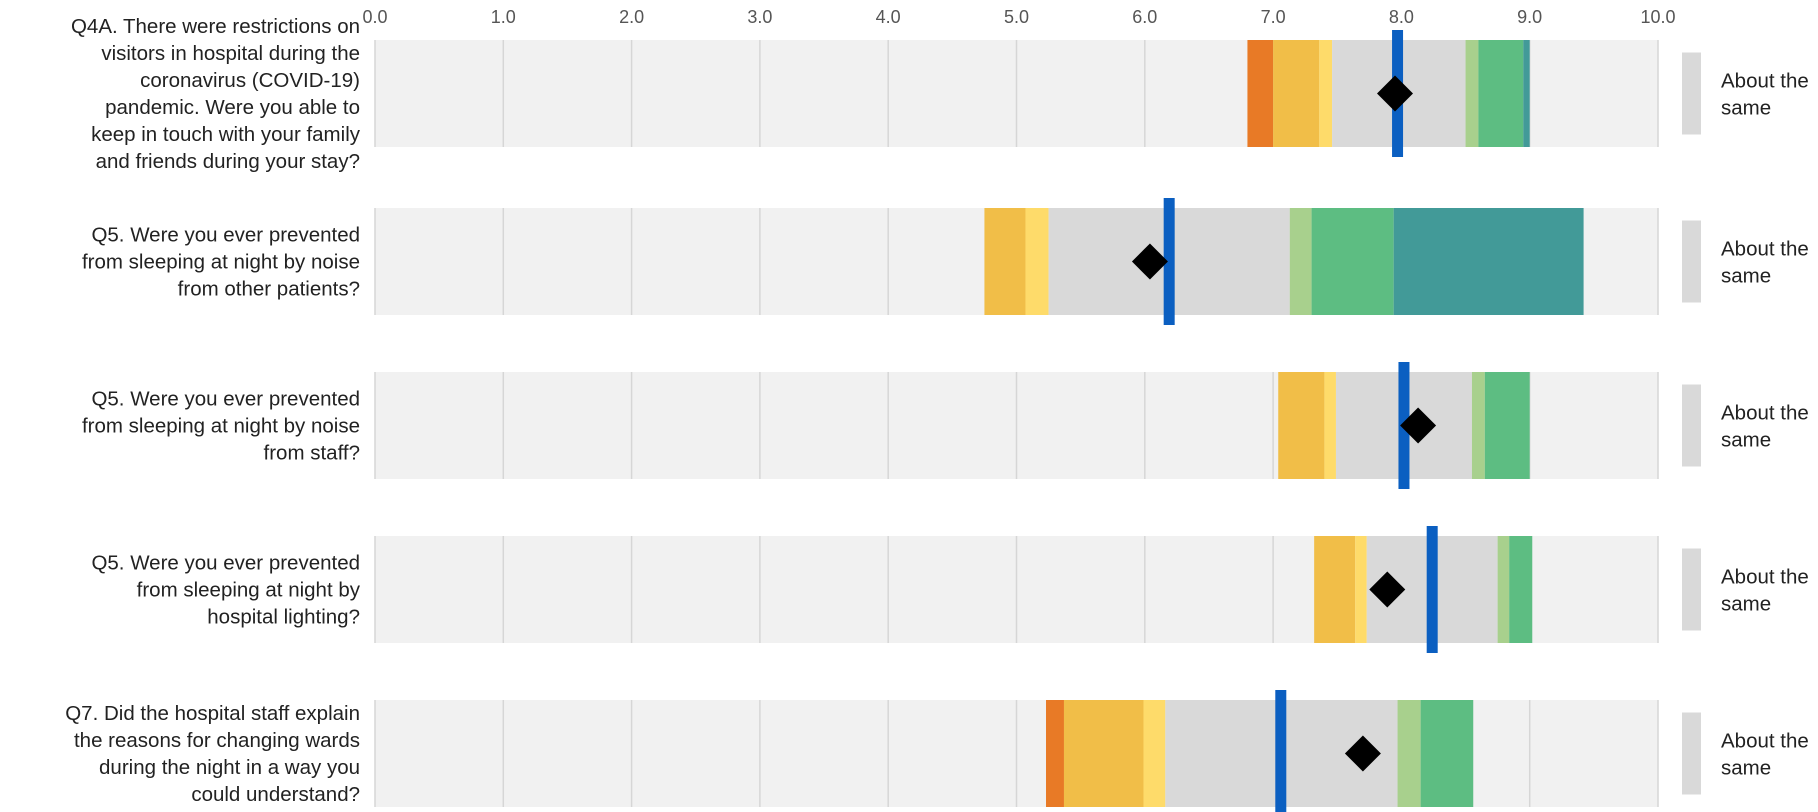 The image size is (1818, 812). Describe the element at coordinates (631, 17) in the screenshot. I see `x-tick-label: 2.0` at that location.